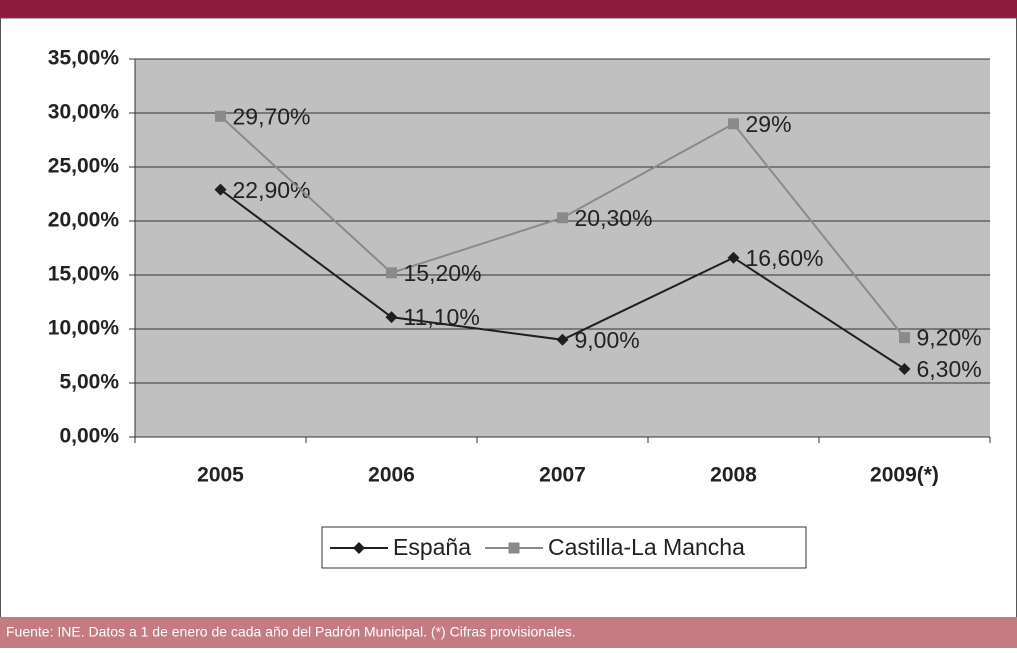  Describe the element at coordinates (785, 258) in the screenshot. I see `data-label: 16,60%` at that location.